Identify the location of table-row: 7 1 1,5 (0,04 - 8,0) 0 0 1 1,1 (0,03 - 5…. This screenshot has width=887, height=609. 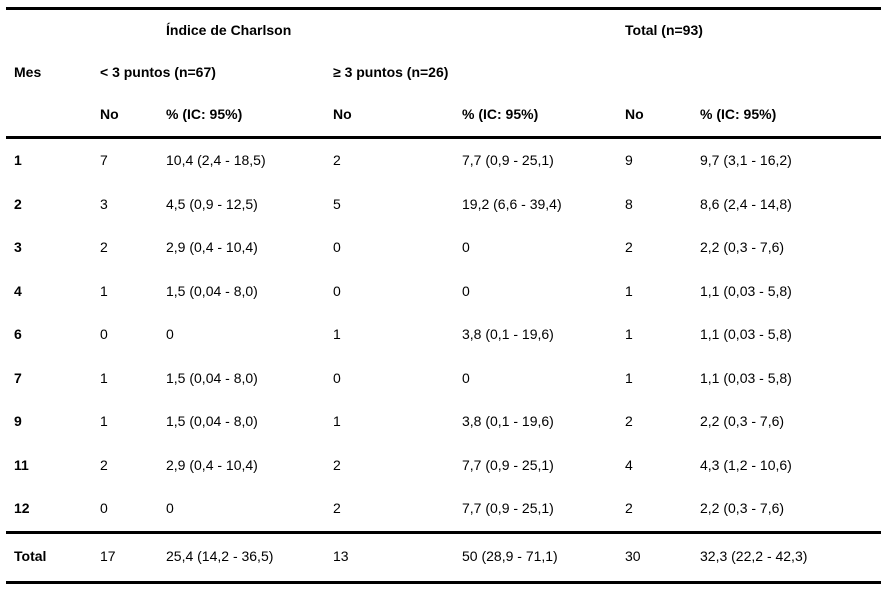
(443, 379).